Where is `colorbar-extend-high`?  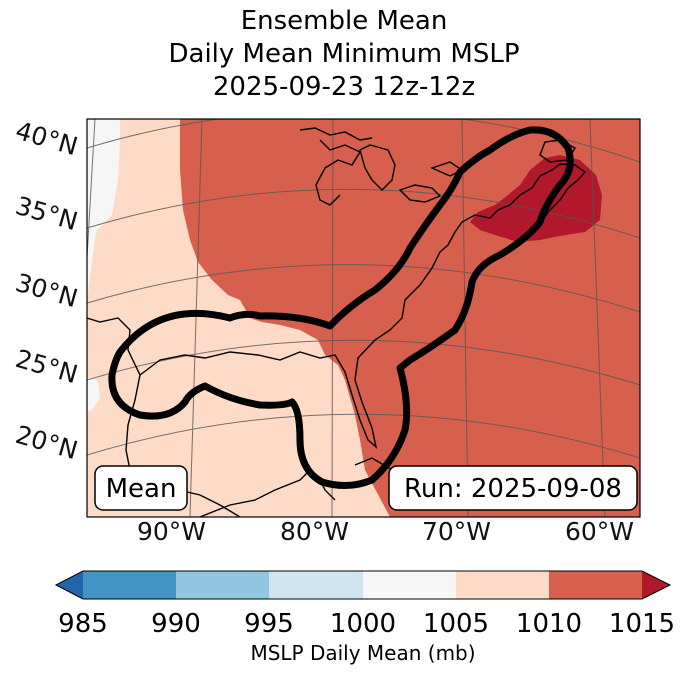
colorbar-extend-high is located at coordinates (656, 585).